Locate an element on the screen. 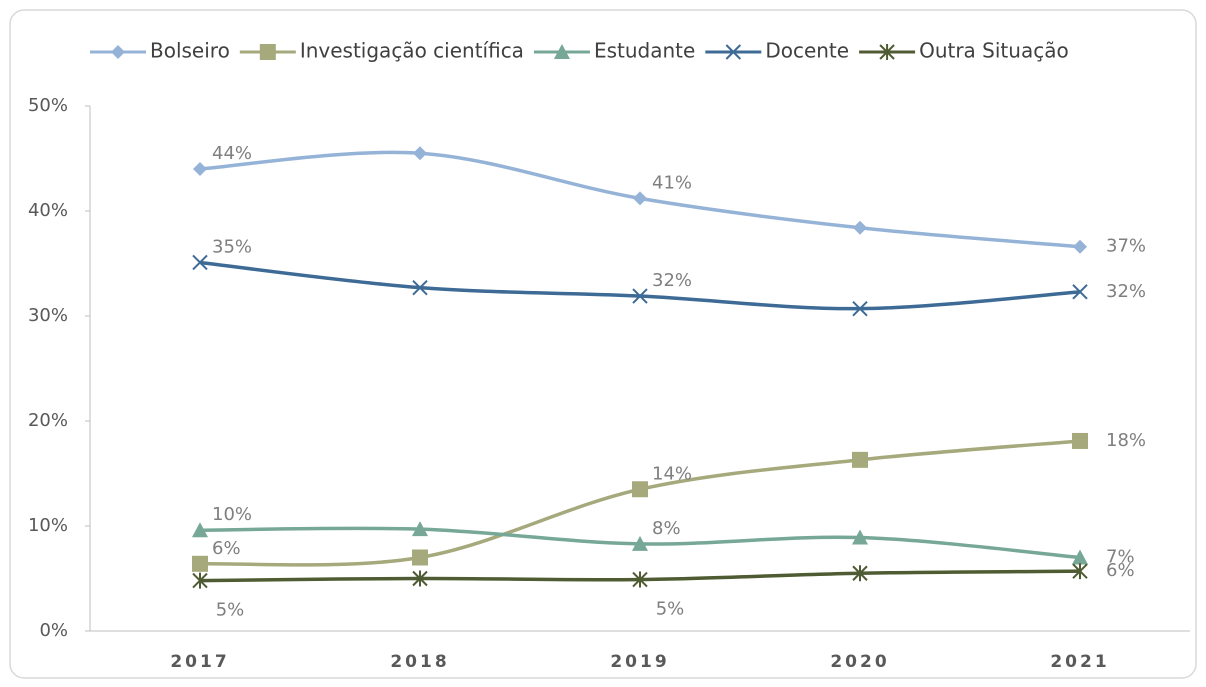  y-tick-label: 10% is located at coordinates (48, 525).